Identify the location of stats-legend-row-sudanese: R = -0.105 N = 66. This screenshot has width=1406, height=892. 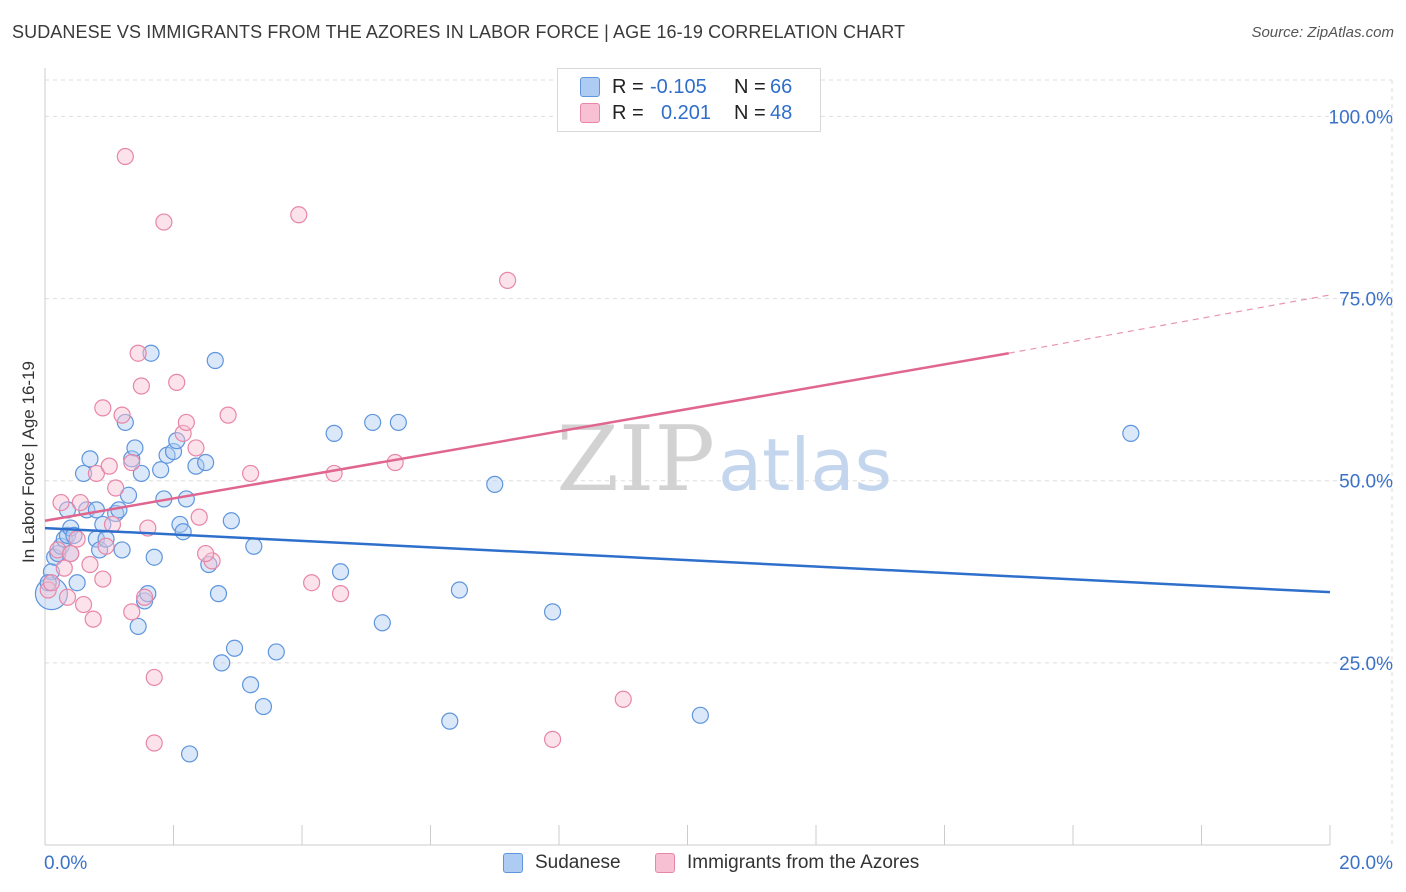
(686, 87).